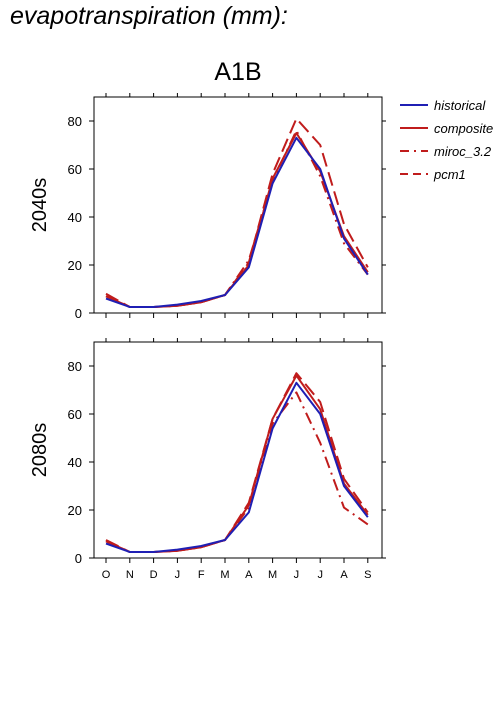 The image size is (501, 709). Describe the element at coordinates (201, 575) in the screenshot. I see `x-tick-label: F` at that location.